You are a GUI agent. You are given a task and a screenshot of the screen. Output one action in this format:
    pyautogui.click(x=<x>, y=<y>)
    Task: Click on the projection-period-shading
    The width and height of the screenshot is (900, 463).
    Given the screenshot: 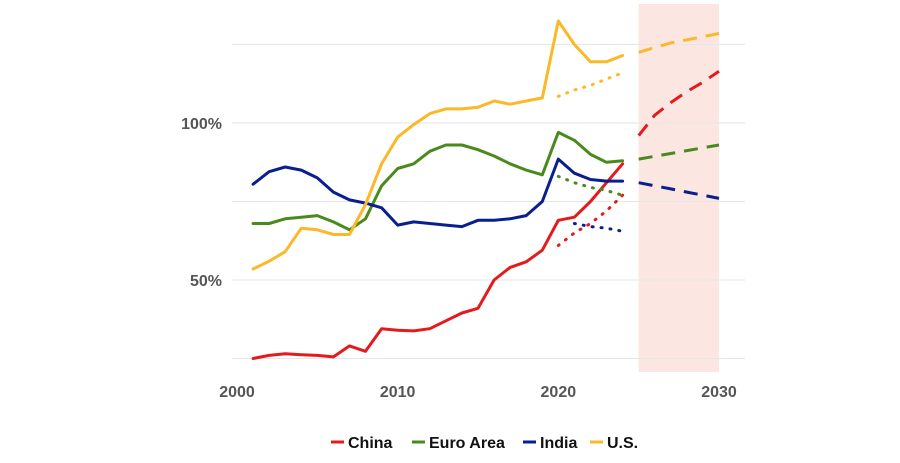 What is the action you would take?
    pyautogui.click(x=678, y=188)
    